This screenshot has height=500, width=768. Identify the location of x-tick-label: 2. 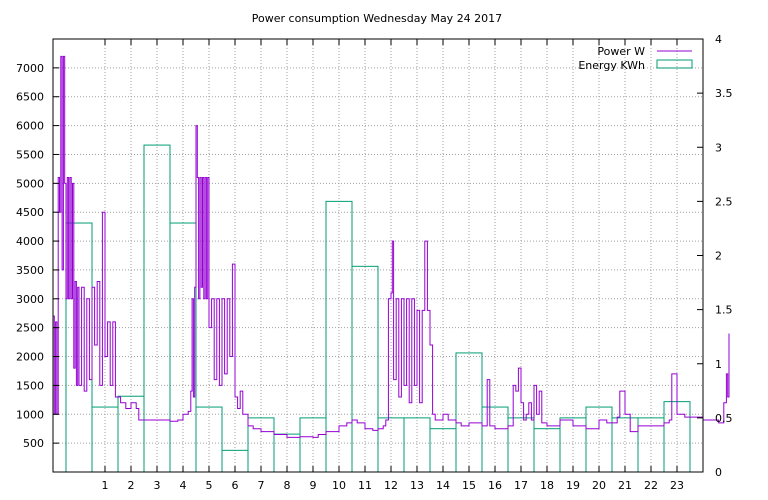
(131, 485).